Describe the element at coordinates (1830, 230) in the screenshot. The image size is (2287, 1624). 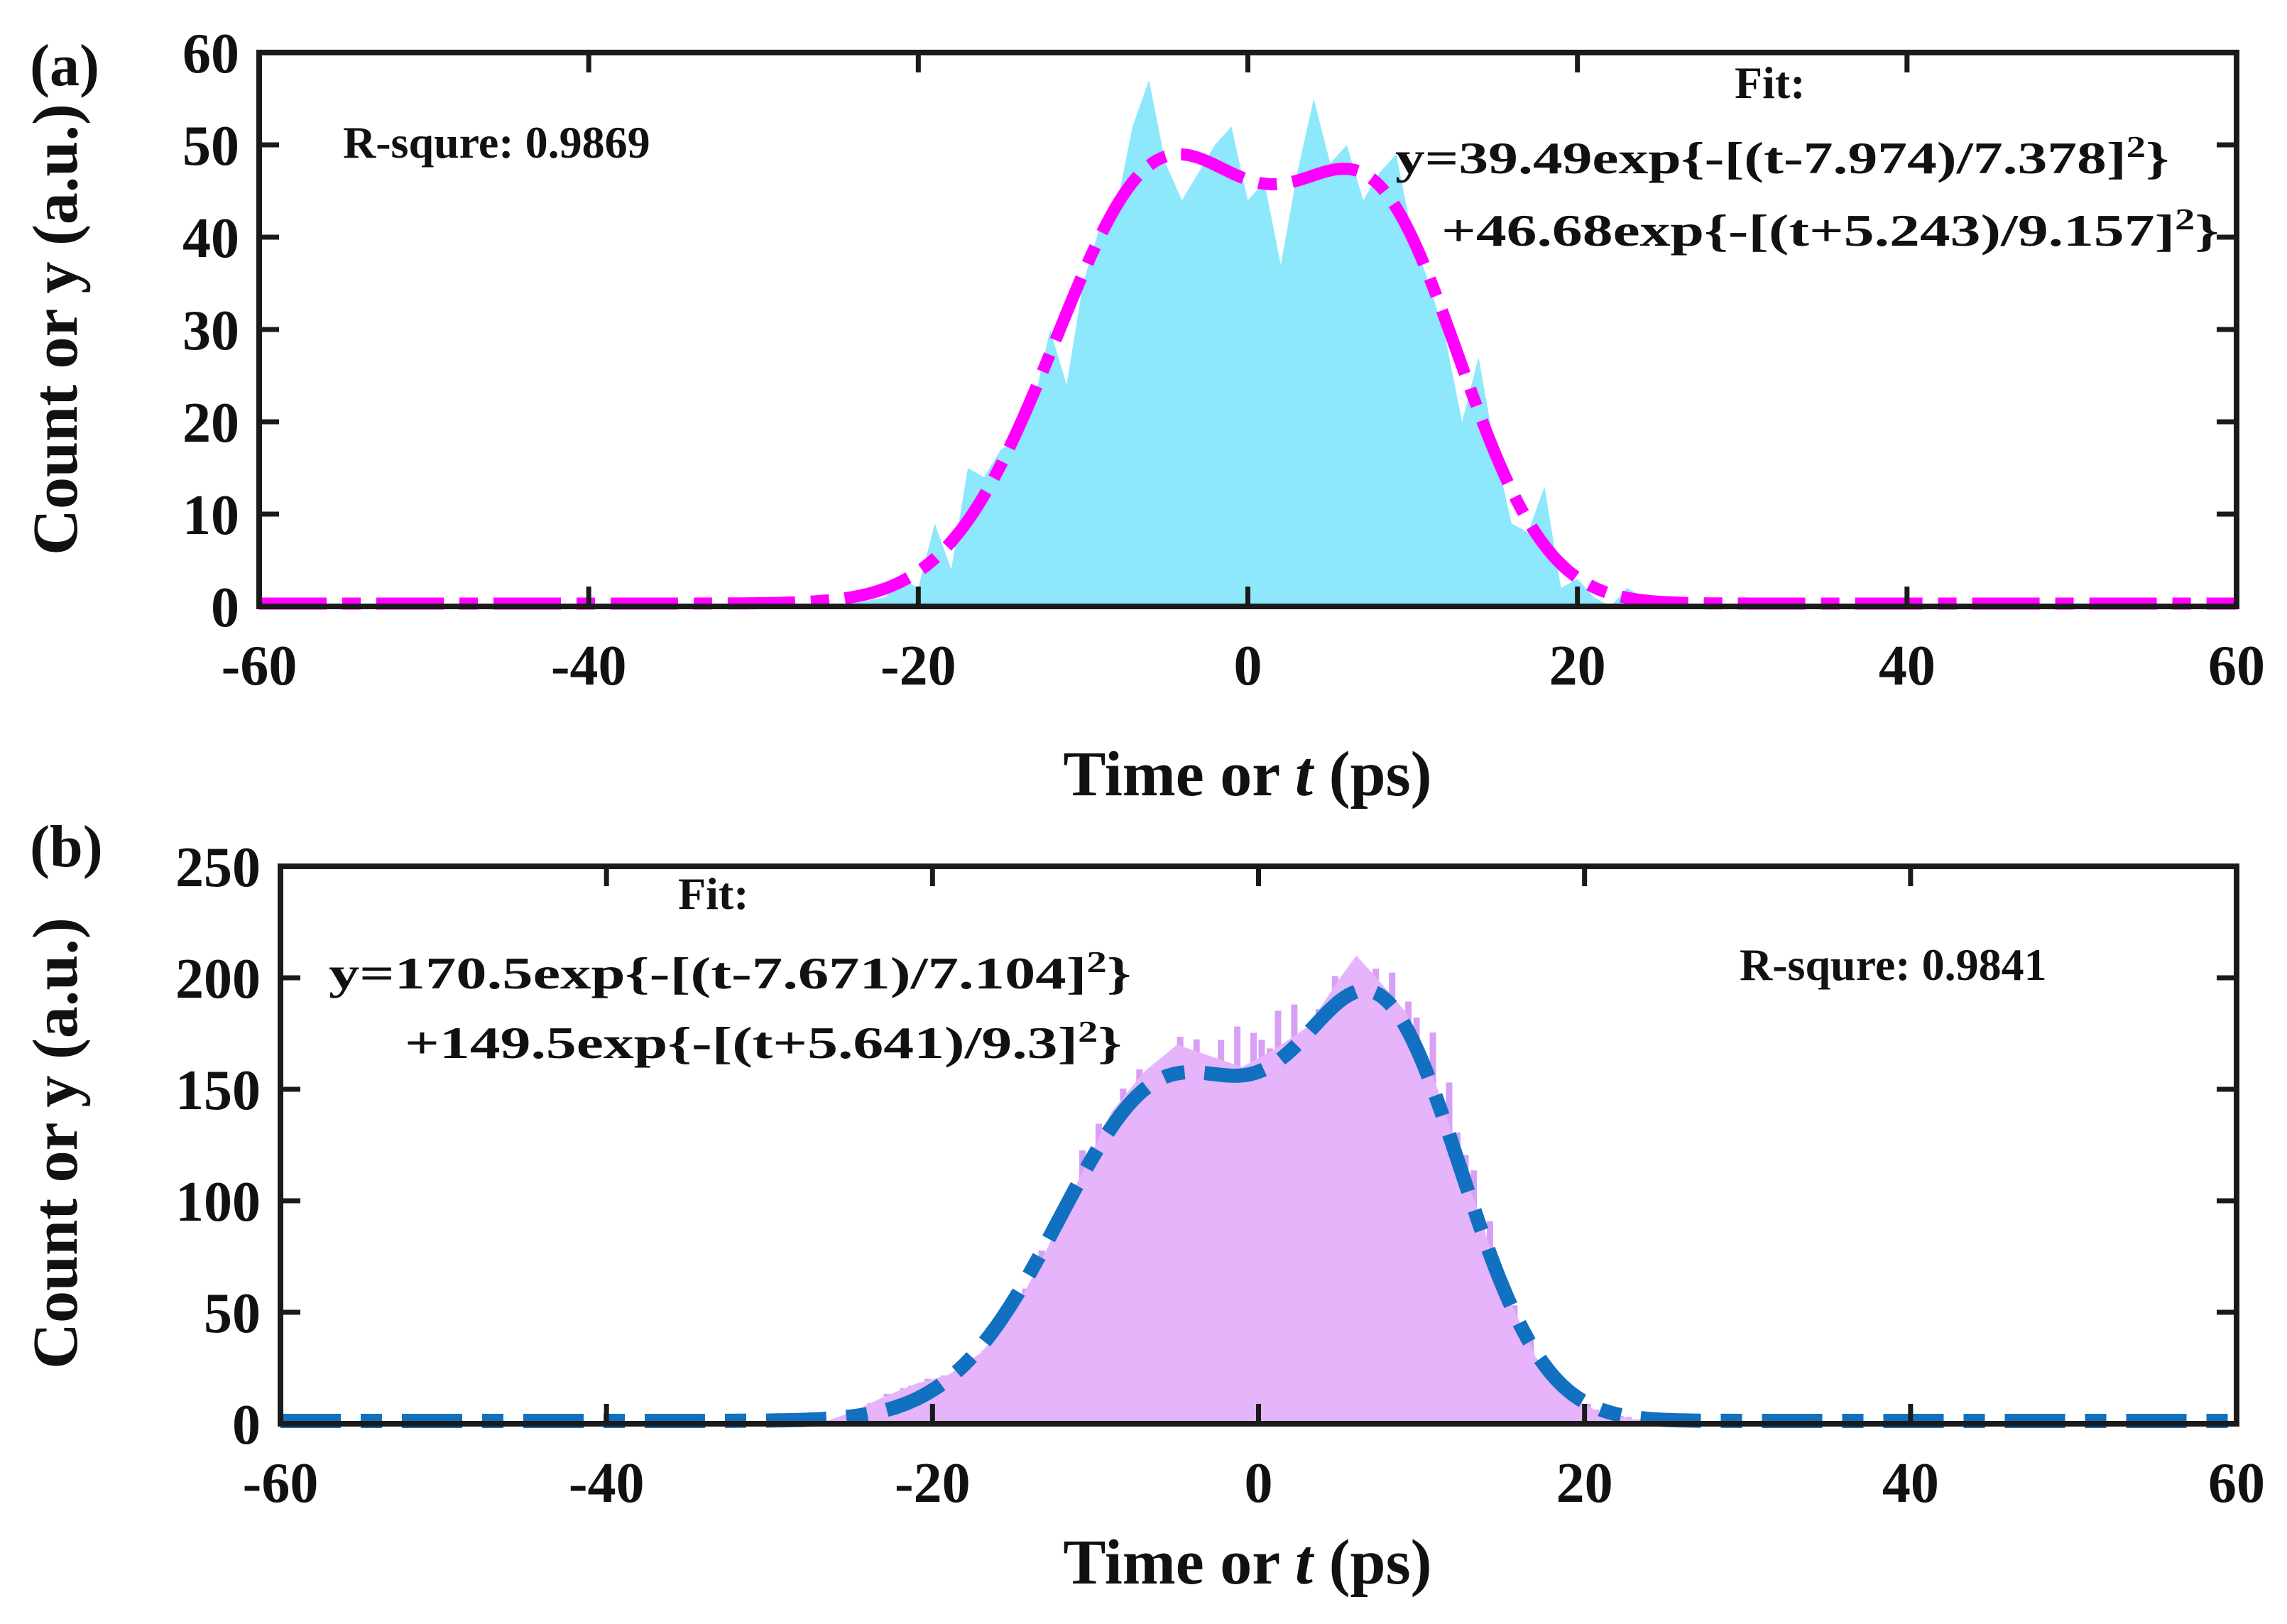
I see `a-fit-line2: +46.68exp{-[(t+5.243)/9.157] 2}` at that location.